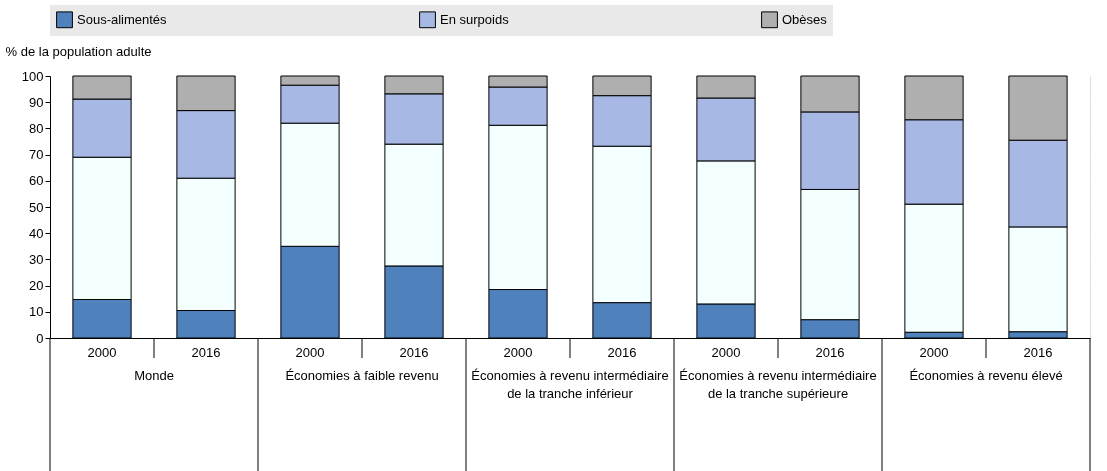 This screenshot has height=471, width=1107. What do you see at coordinates (36, 312) in the screenshot?
I see `y-tick-label: 10` at bounding box center [36, 312].